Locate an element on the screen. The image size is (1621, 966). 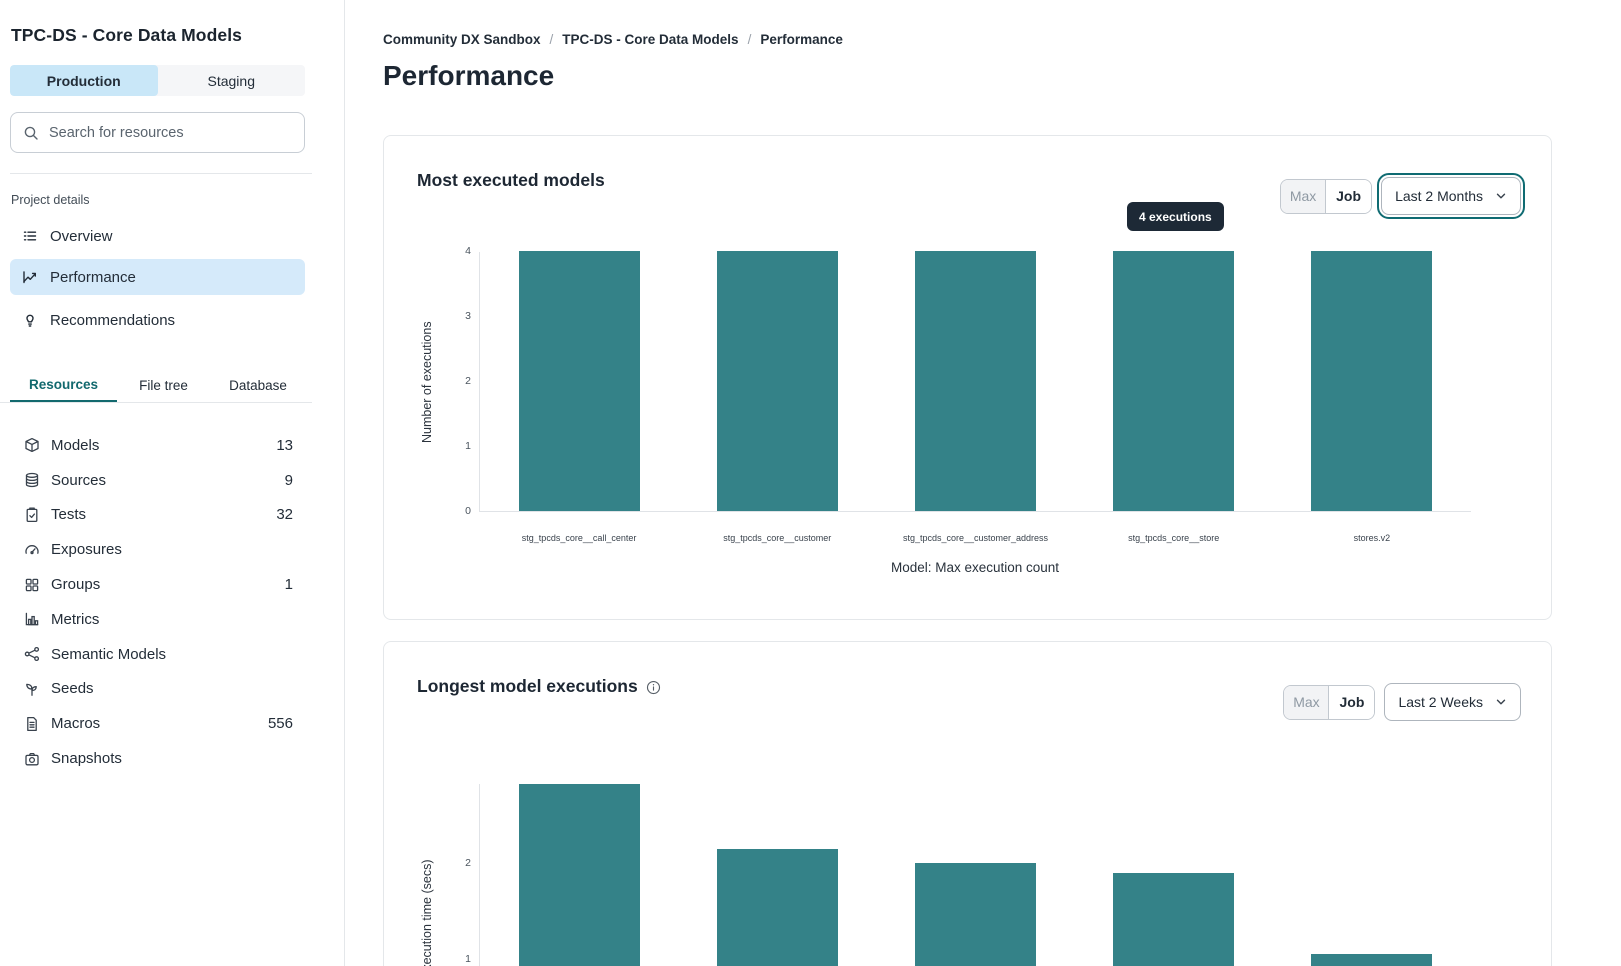
search-input is located at coordinates (170, 132).